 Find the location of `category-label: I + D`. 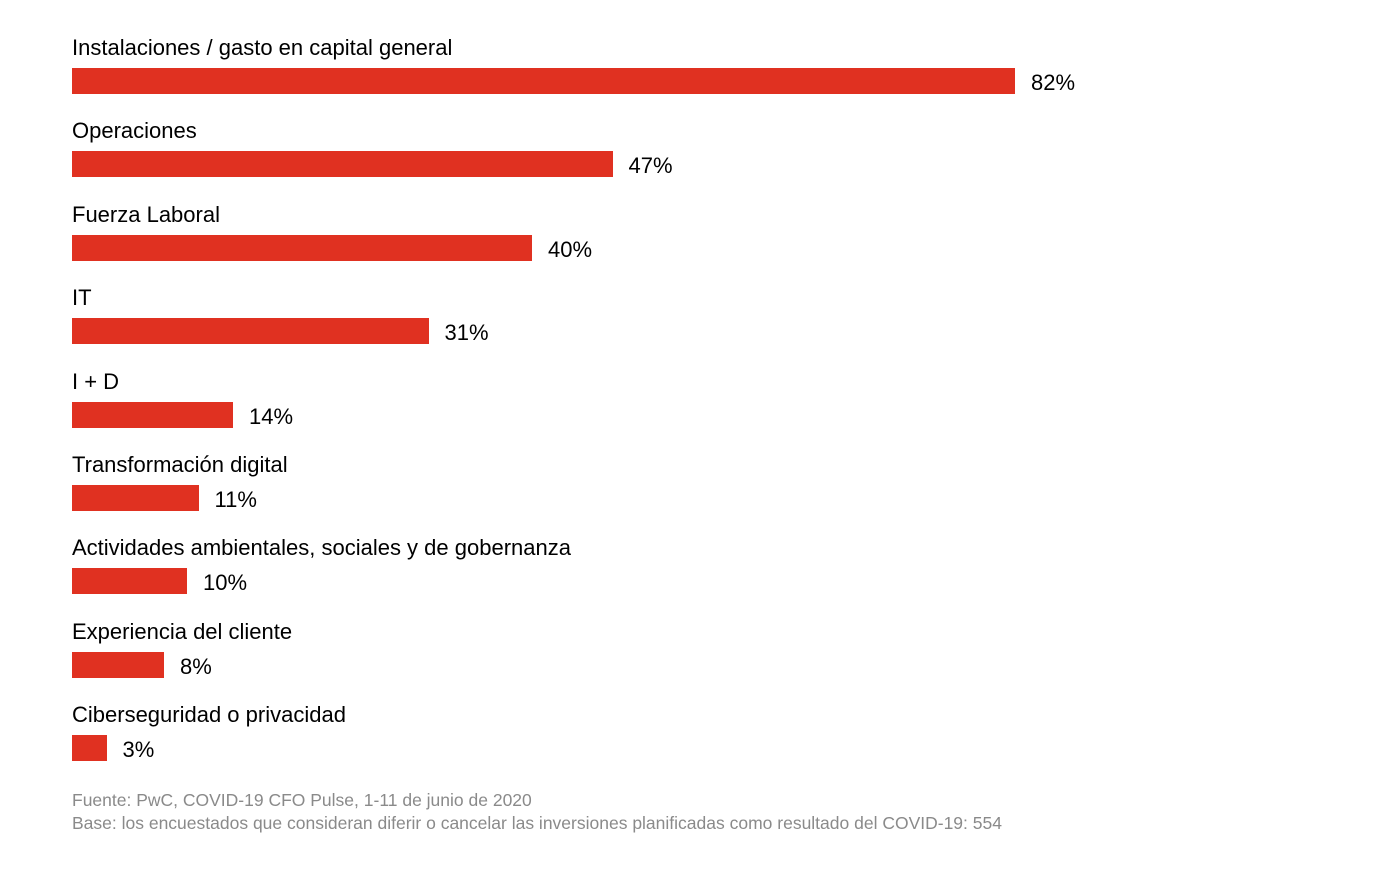

category-label: I + D is located at coordinates (96, 381).